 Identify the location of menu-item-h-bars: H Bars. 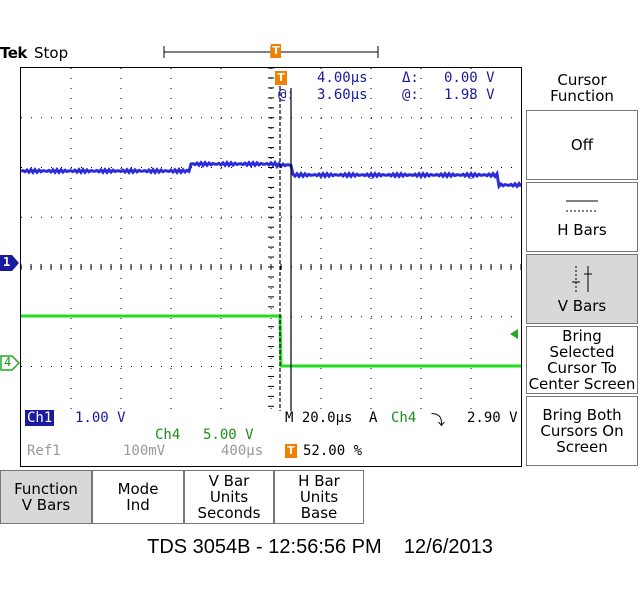
(582, 217).